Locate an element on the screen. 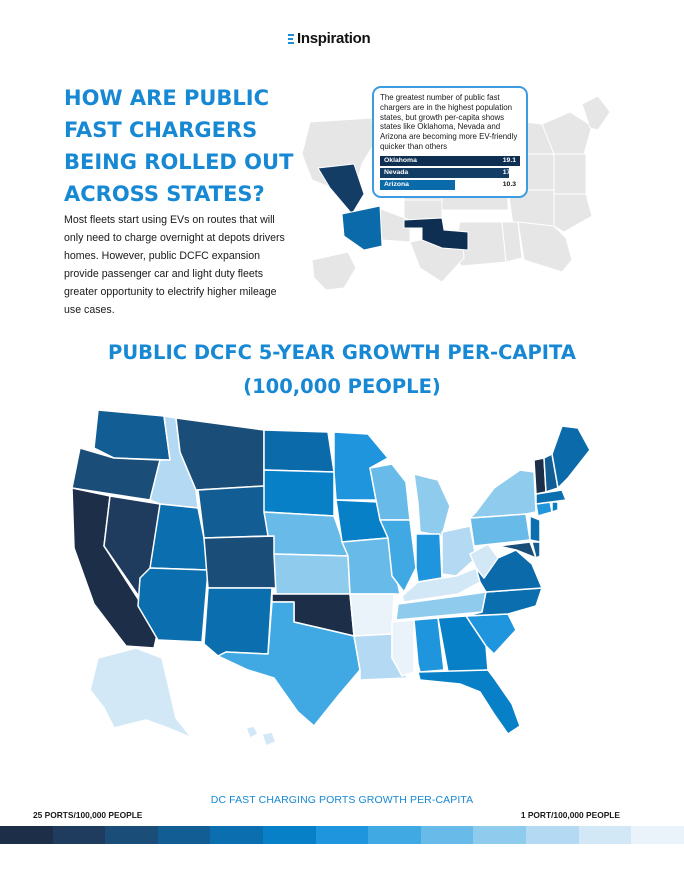 The width and height of the screenshot is (684, 885). state-washington is located at coordinates (132, 435).